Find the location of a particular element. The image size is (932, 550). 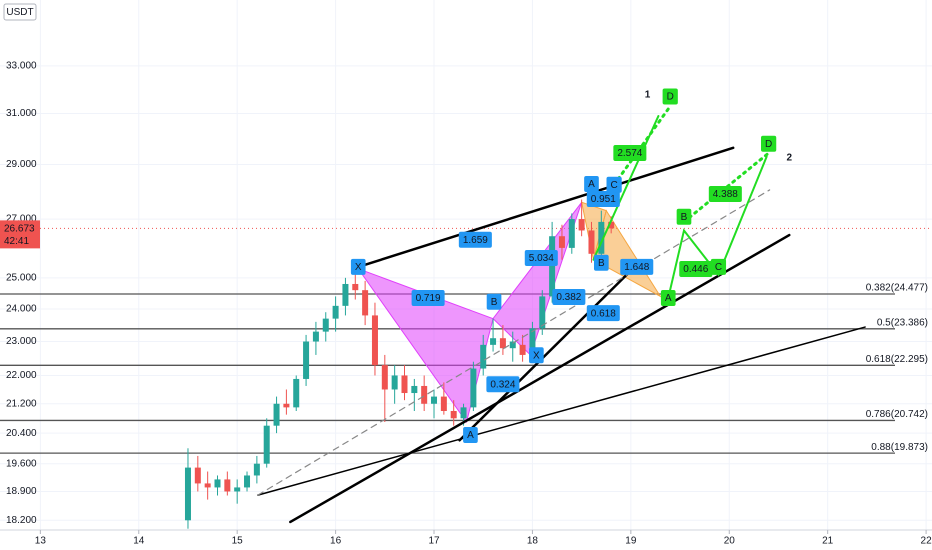

ratio-label: 0.618 is located at coordinates (603, 313).